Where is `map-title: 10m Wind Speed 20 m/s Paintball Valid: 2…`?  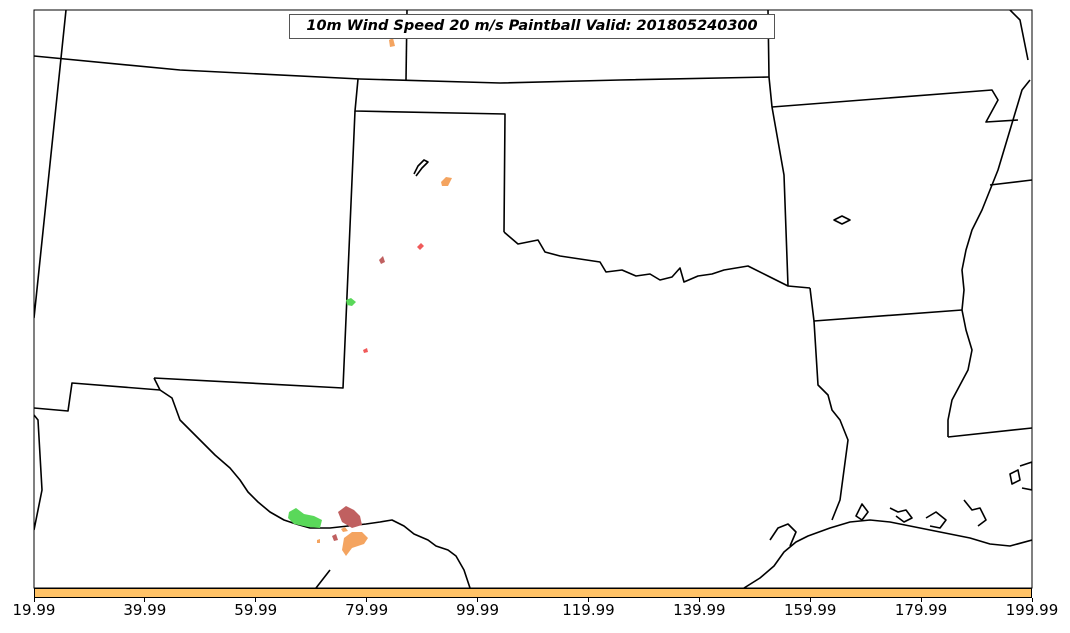
map-title: 10m Wind Speed 20 m/s Paintball Valid: 2… is located at coordinates (532, 26).